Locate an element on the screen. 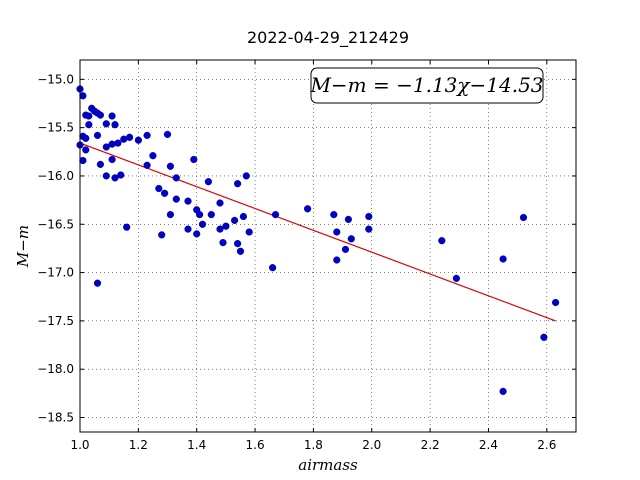  chart-title: 2022-04-29_212429 is located at coordinates (328, 38).